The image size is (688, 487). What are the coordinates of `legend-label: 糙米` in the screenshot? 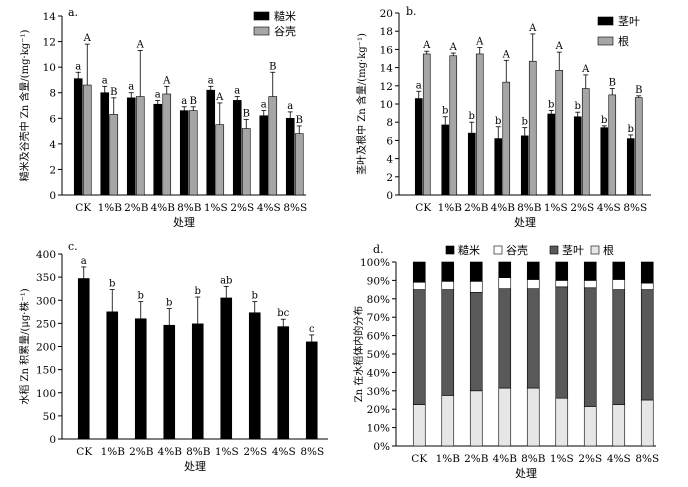 It's located at (469, 250).